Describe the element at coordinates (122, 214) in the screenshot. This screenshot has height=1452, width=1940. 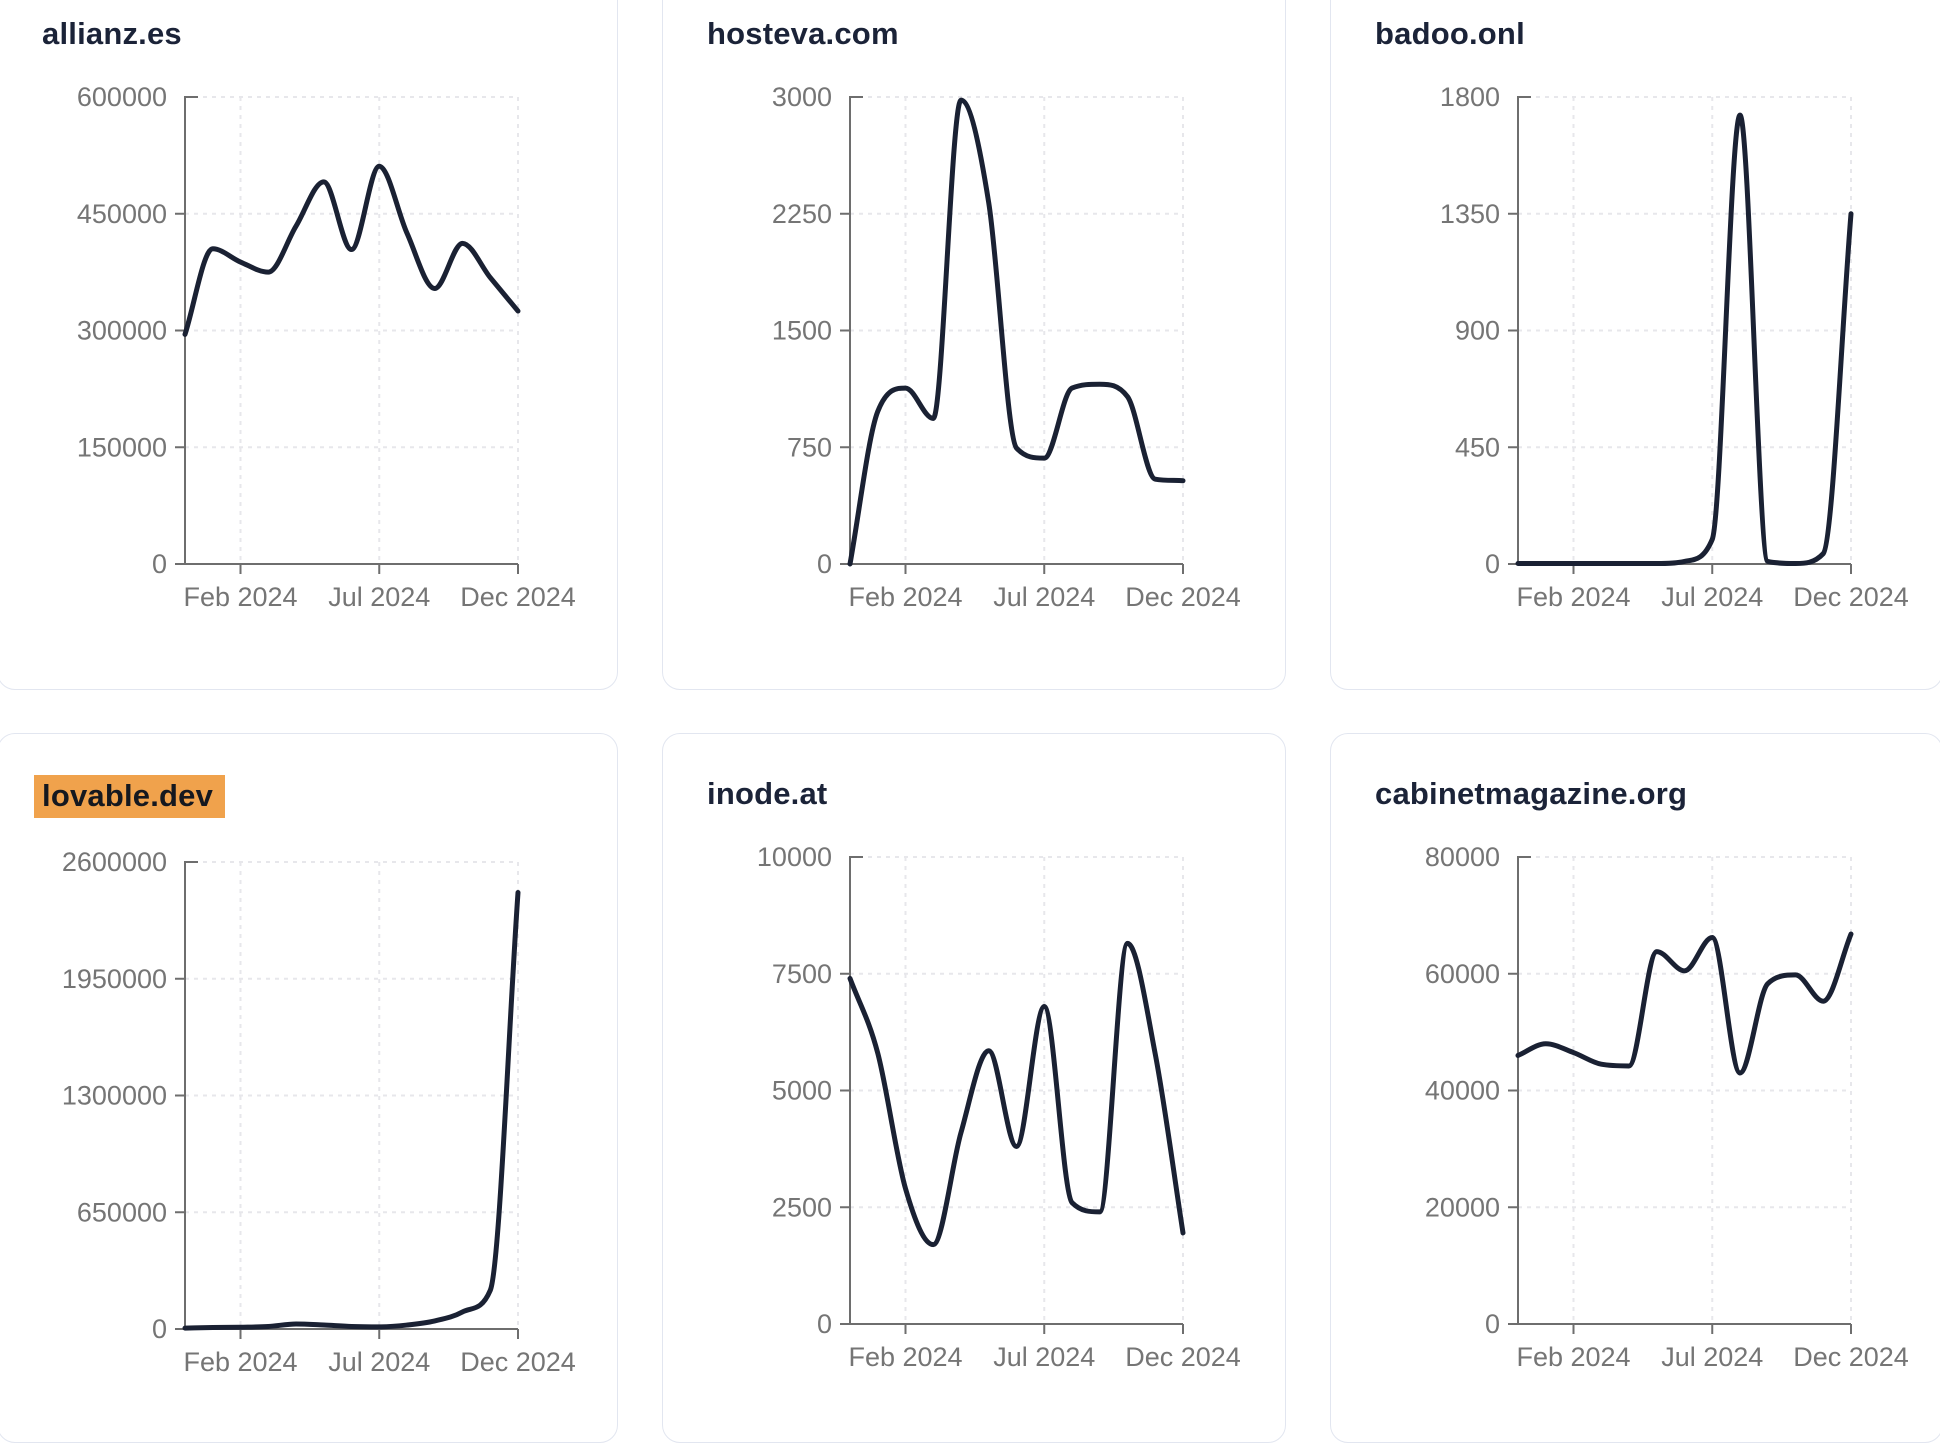
I see `y-axis-tick-label: 450000` at that location.